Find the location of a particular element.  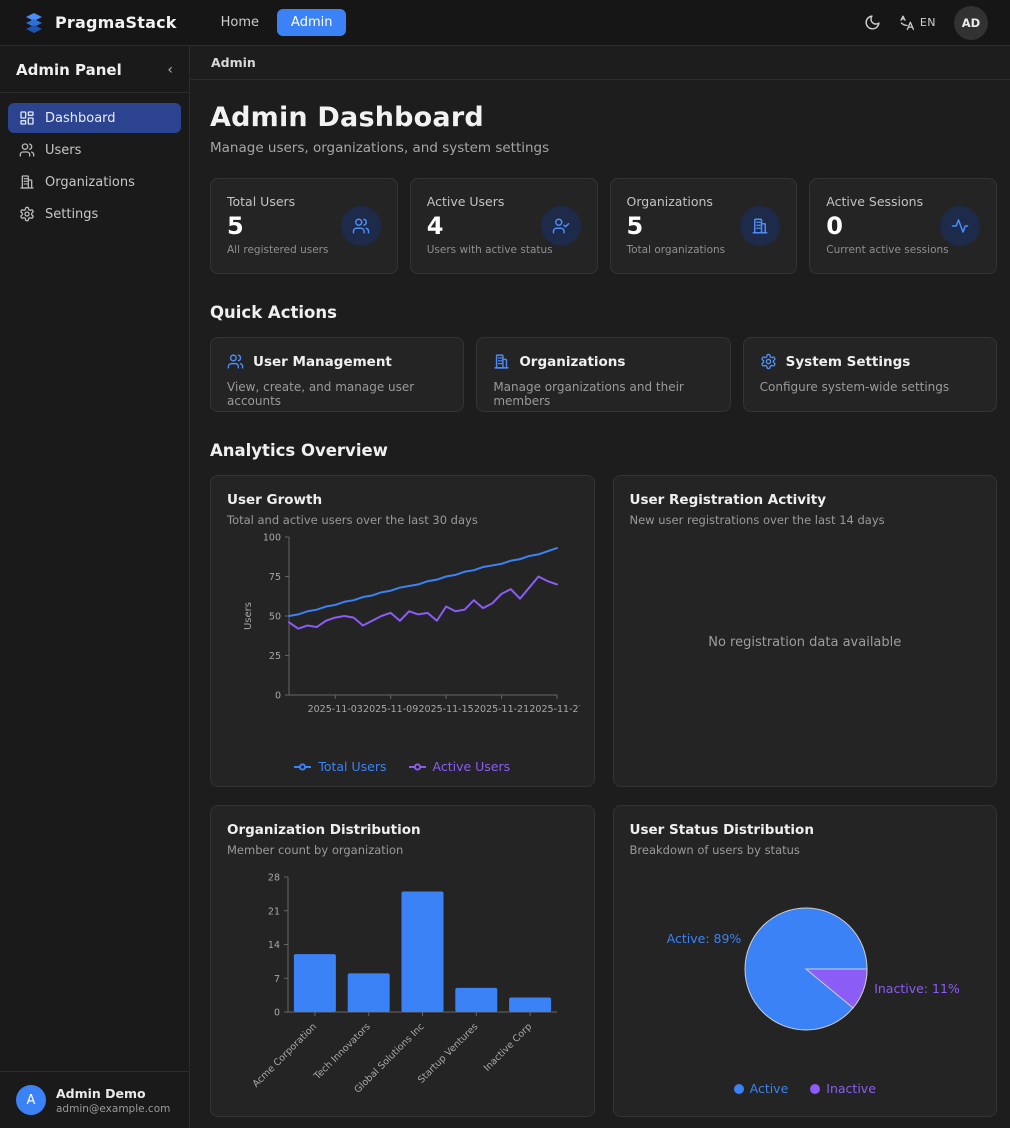

sidebar-item-organizations: Organizations is located at coordinates (94, 182).